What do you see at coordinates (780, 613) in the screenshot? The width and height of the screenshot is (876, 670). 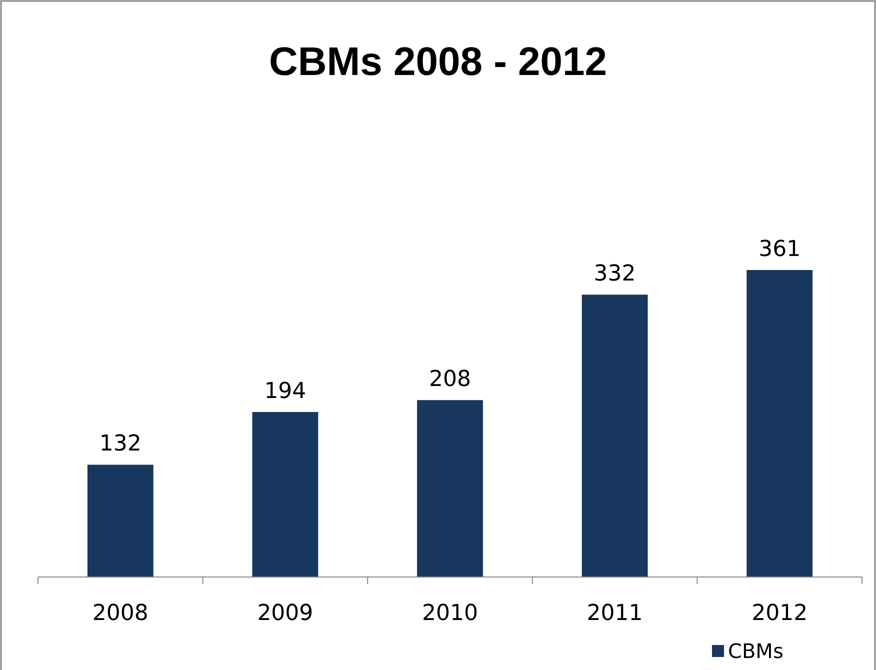 I see `x-tick-label: 2012` at bounding box center [780, 613].